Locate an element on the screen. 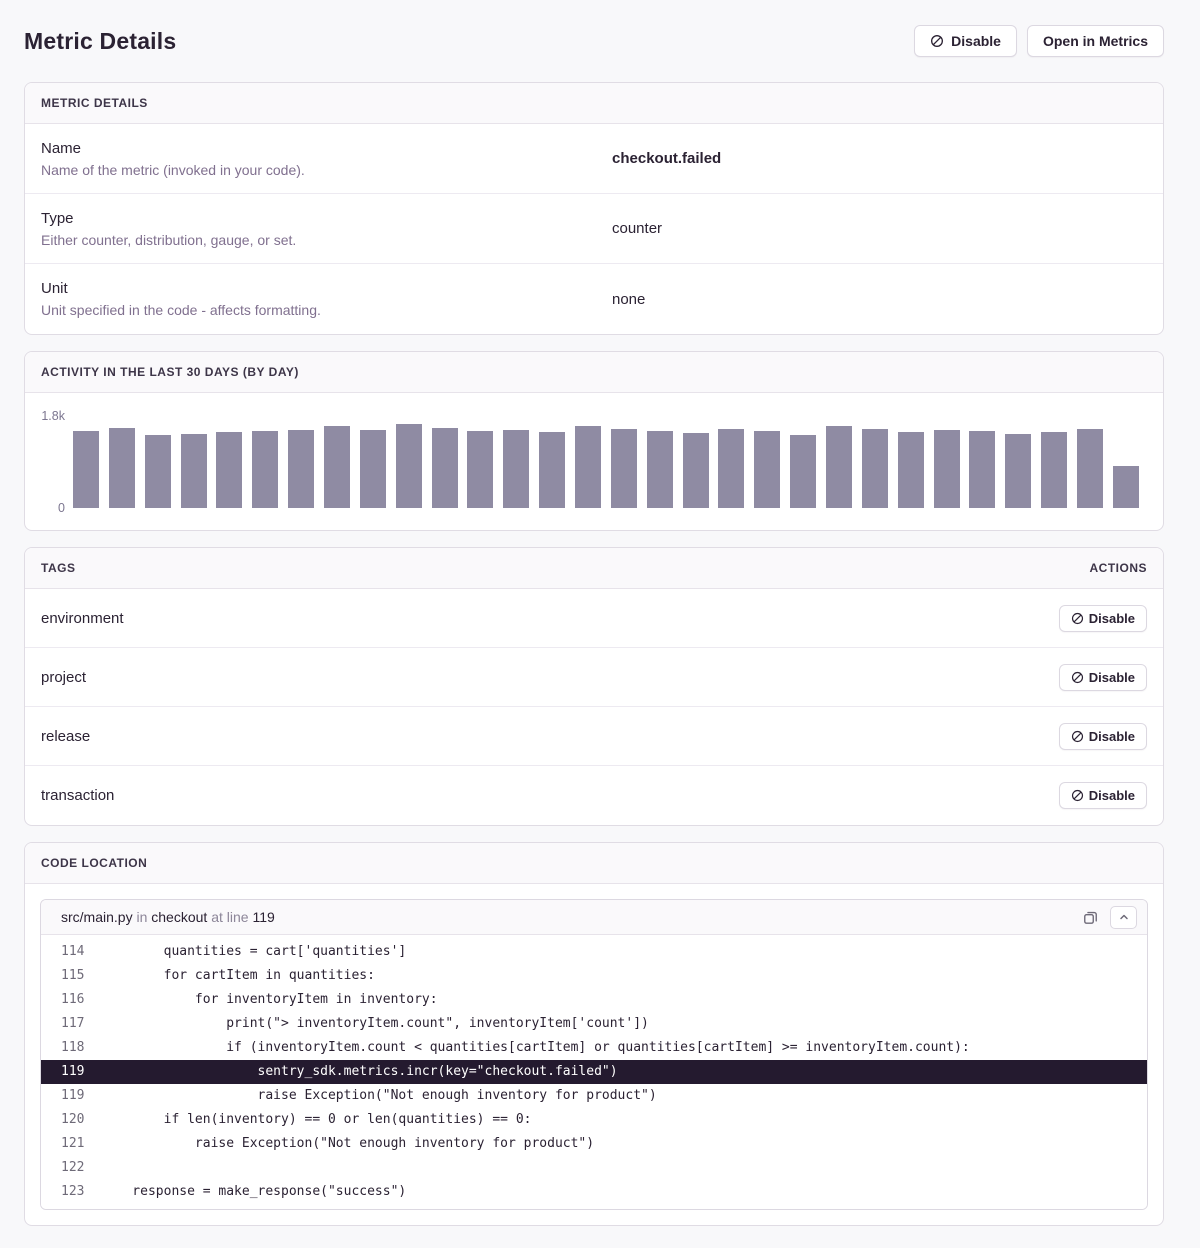 The width and height of the screenshot is (1200, 1248). tags-section-header: TAGS ACTIONS is located at coordinates (594, 568).